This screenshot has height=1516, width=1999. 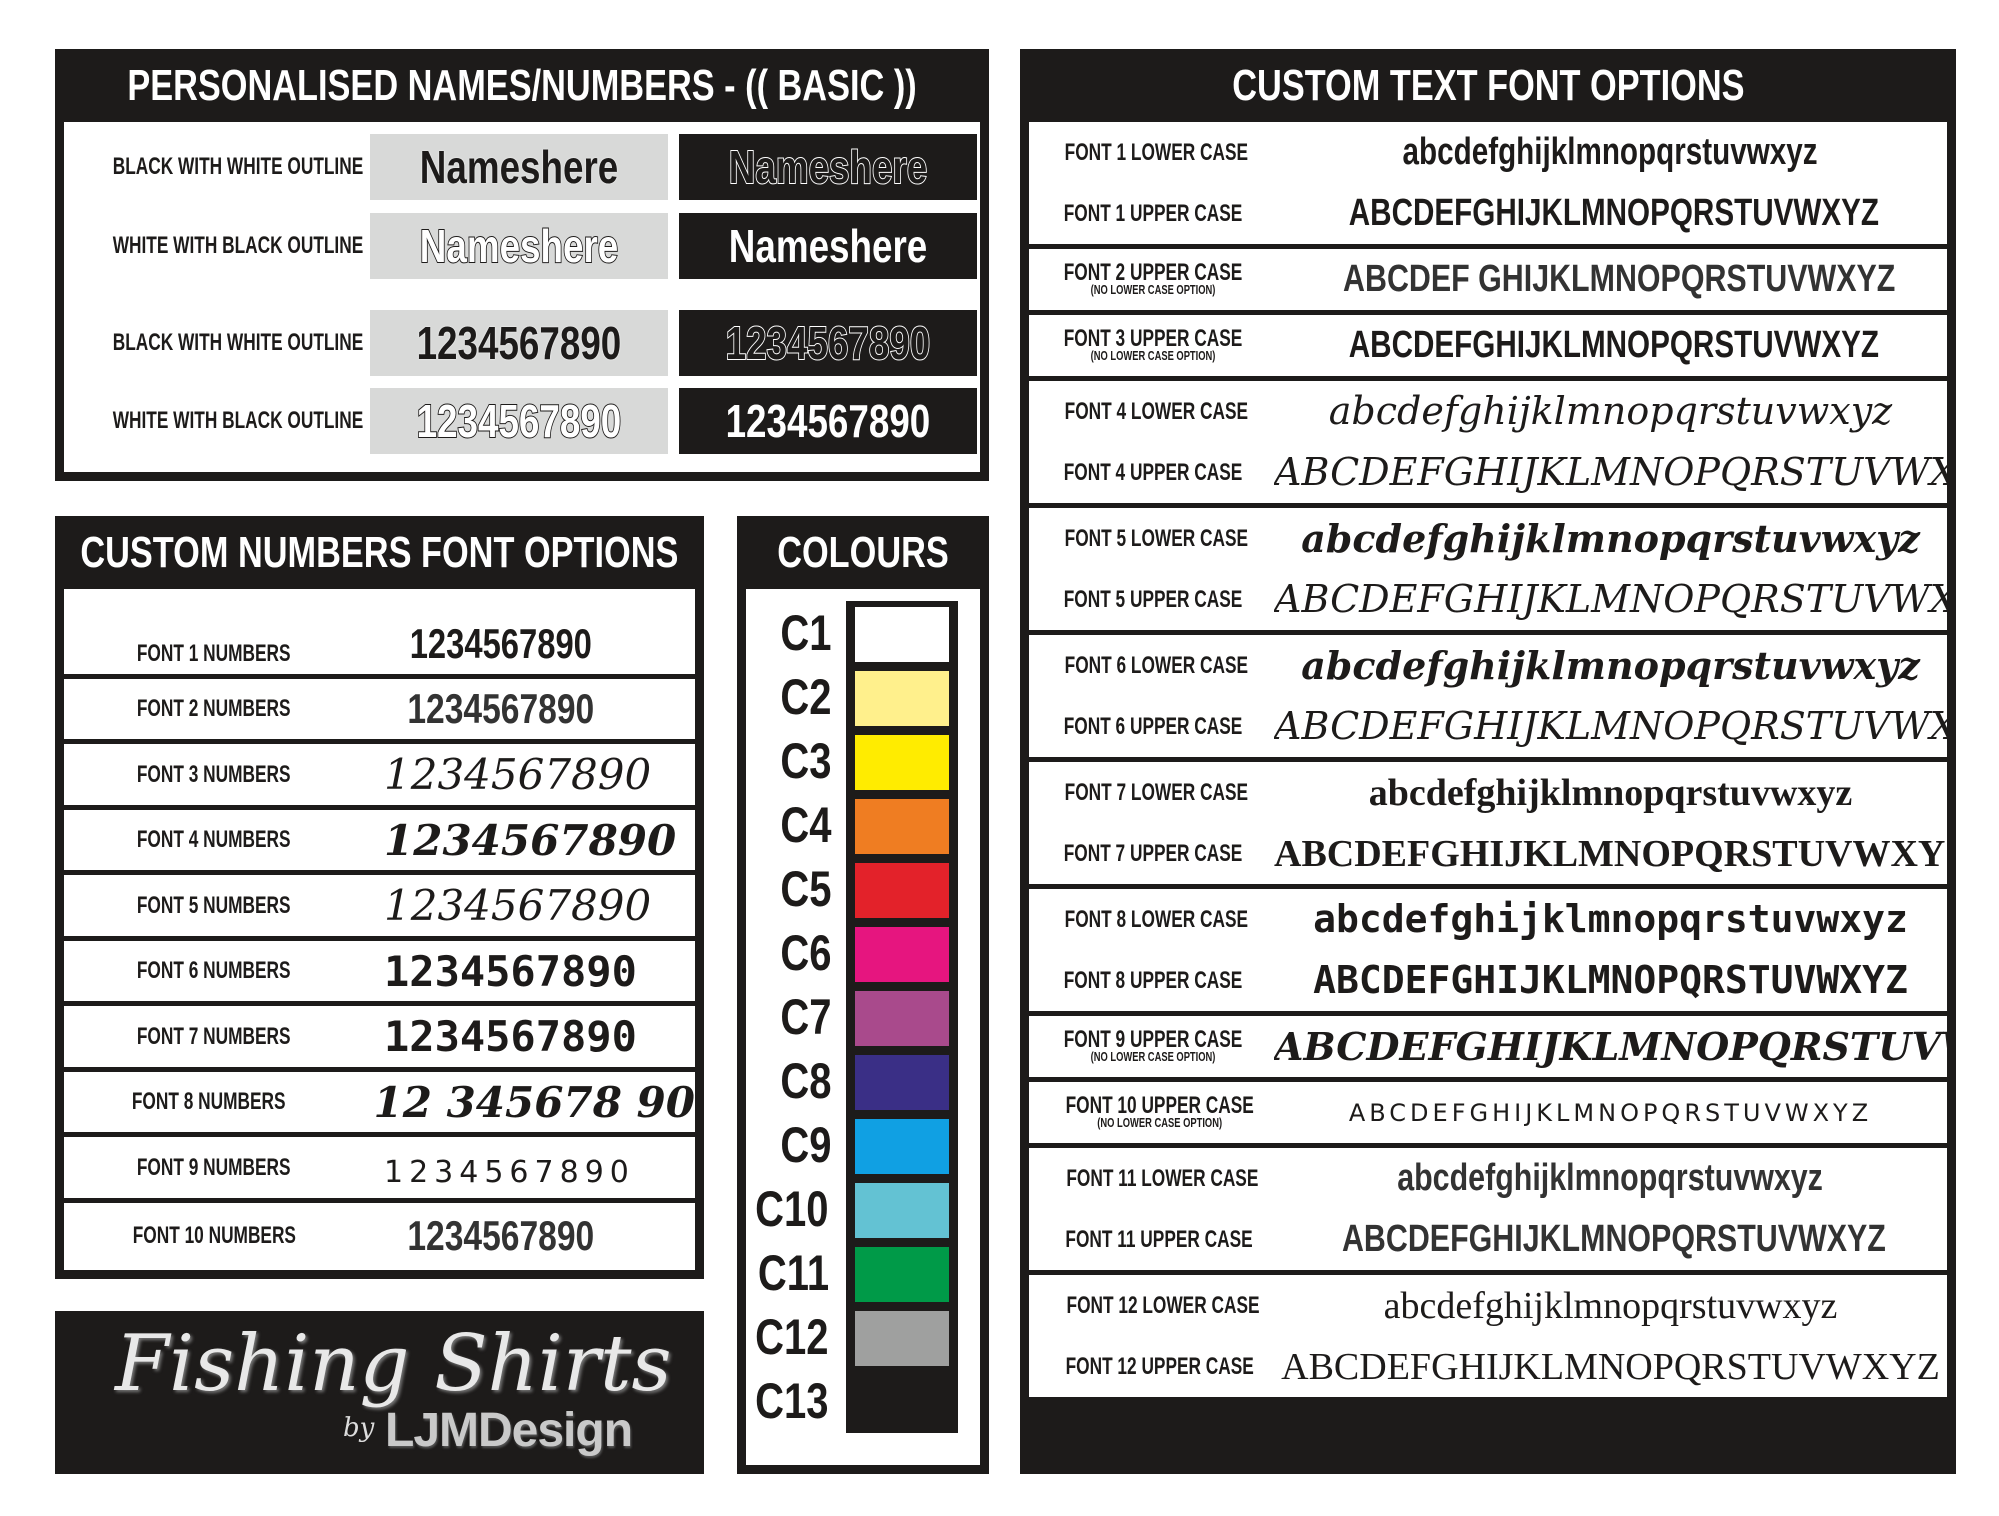 I want to click on colour-row: C6, so click(x=863, y=953).